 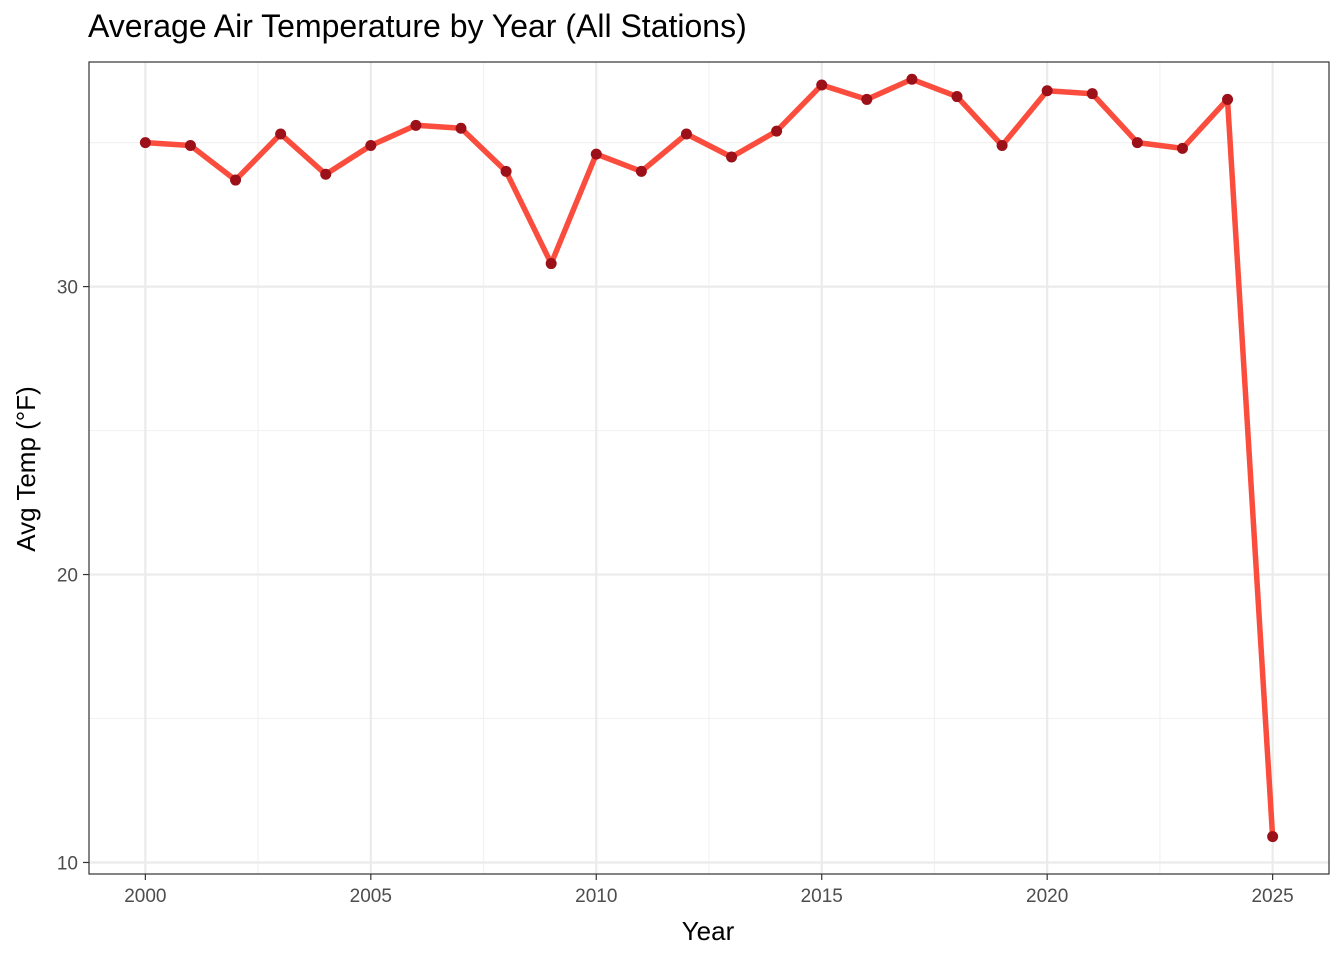 What do you see at coordinates (371, 896) in the screenshot?
I see `x-tick-label: 2005` at bounding box center [371, 896].